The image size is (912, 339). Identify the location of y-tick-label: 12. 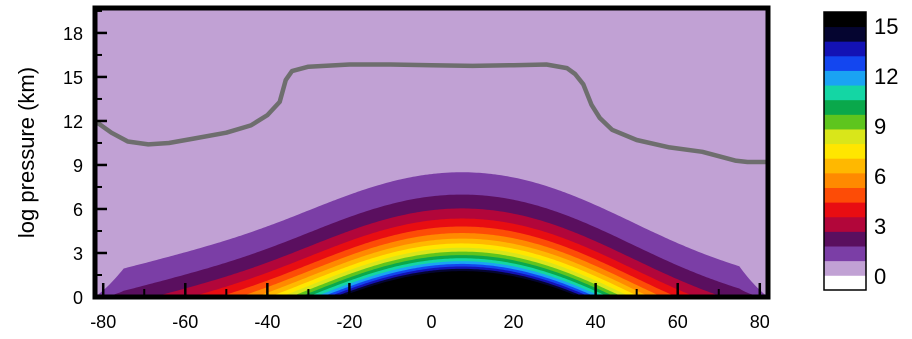
(73, 122).